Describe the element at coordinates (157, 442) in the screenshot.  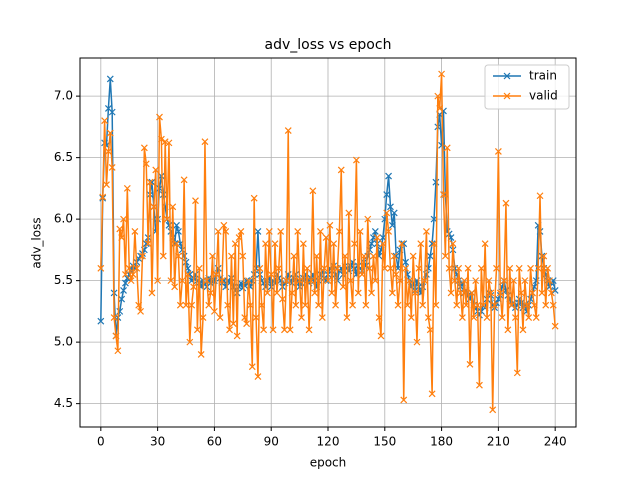
I see `x-tick-label: 30` at that location.